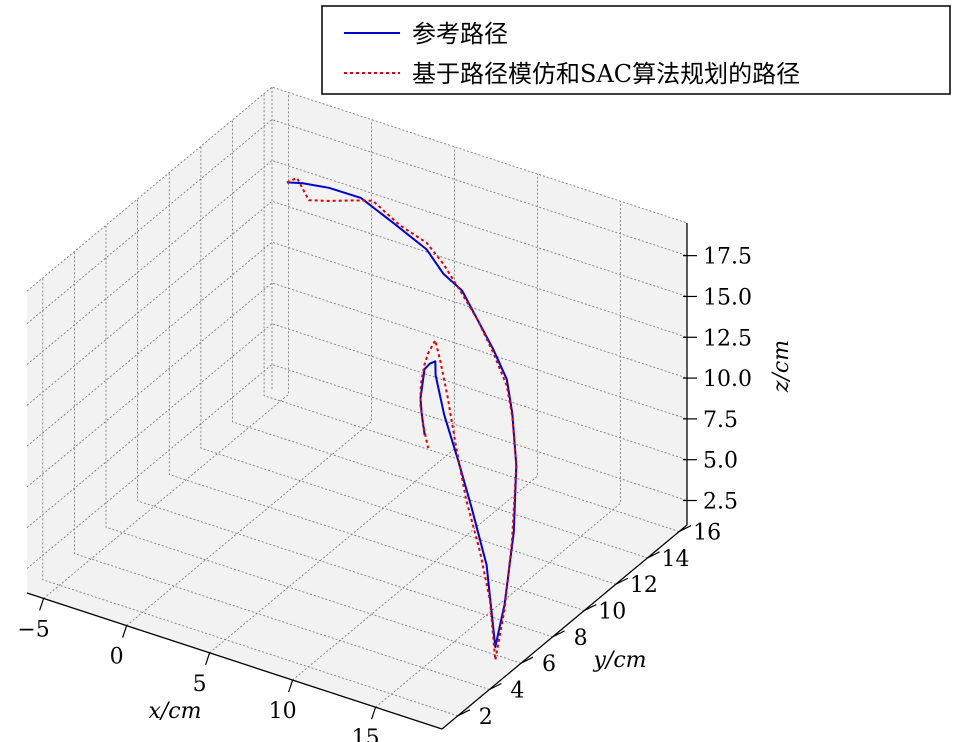  Describe the element at coordinates (727, 379) in the screenshot. I see `z-tick-label: 10.0` at that location.